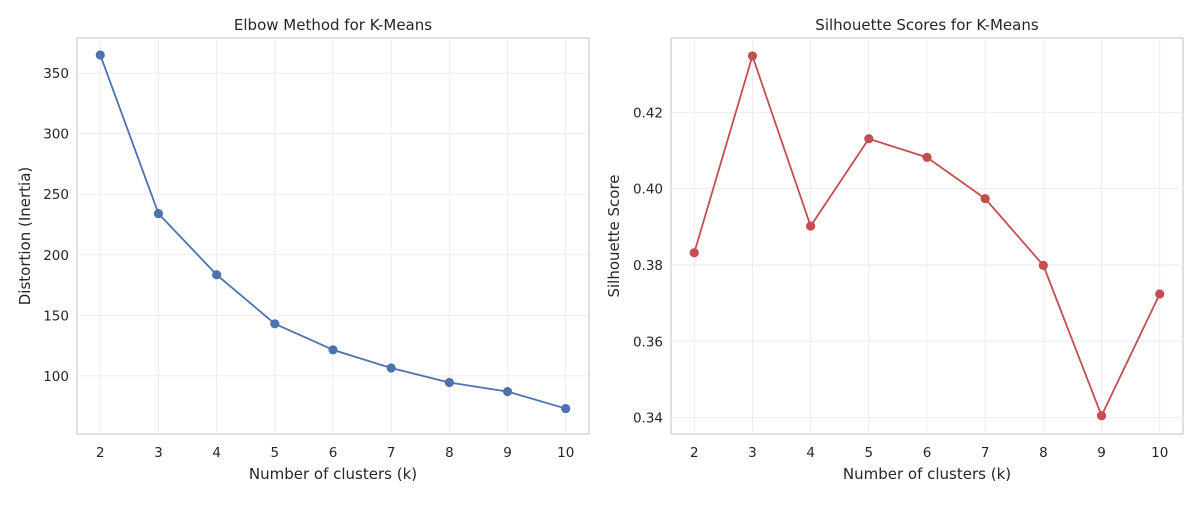 The height and width of the screenshot is (505, 1200). Describe the element at coordinates (56, 377) in the screenshot. I see `elbow-y-tick-label: 100` at that location.